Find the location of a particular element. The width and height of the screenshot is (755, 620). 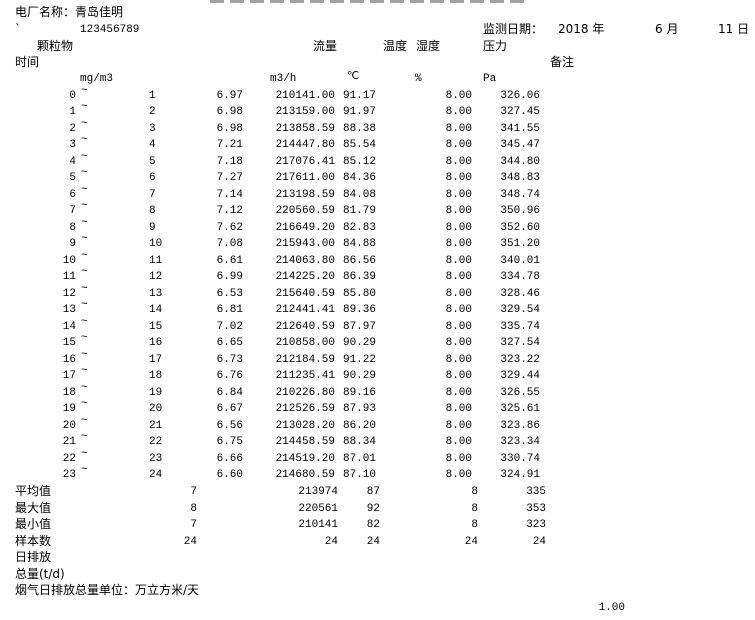

cell-pressure: 334.78 is located at coordinates (520, 277).